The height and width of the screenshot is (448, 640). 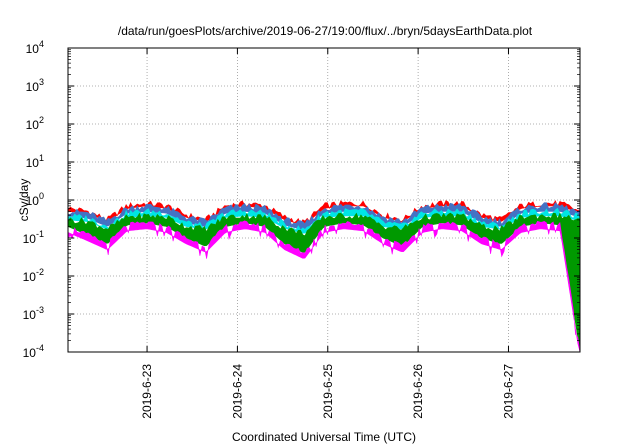 I want to click on x-tick-label: 2019-6-26, so click(x=418, y=391).